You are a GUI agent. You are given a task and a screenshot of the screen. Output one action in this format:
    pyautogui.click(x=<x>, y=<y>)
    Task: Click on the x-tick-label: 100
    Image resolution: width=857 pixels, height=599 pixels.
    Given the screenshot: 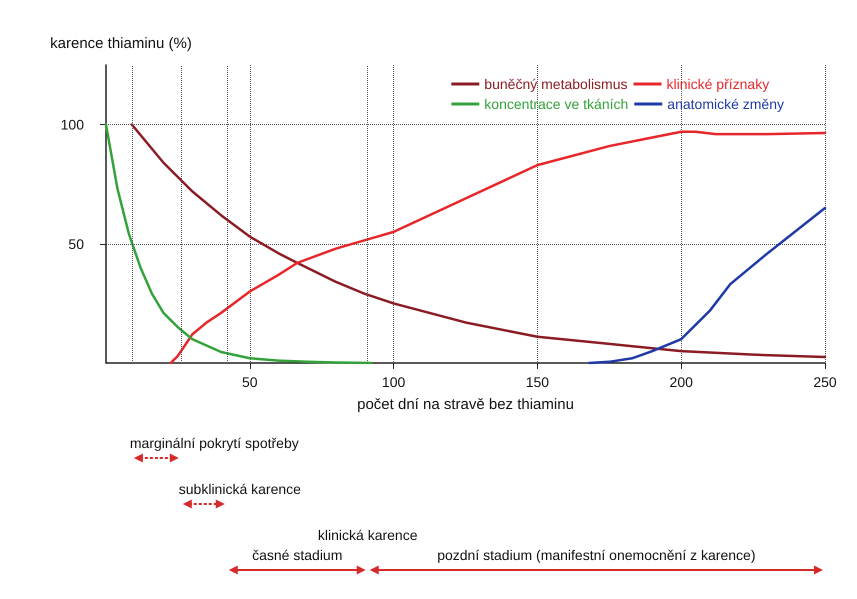 What is the action you would take?
    pyautogui.click(x=394, y=382)
    